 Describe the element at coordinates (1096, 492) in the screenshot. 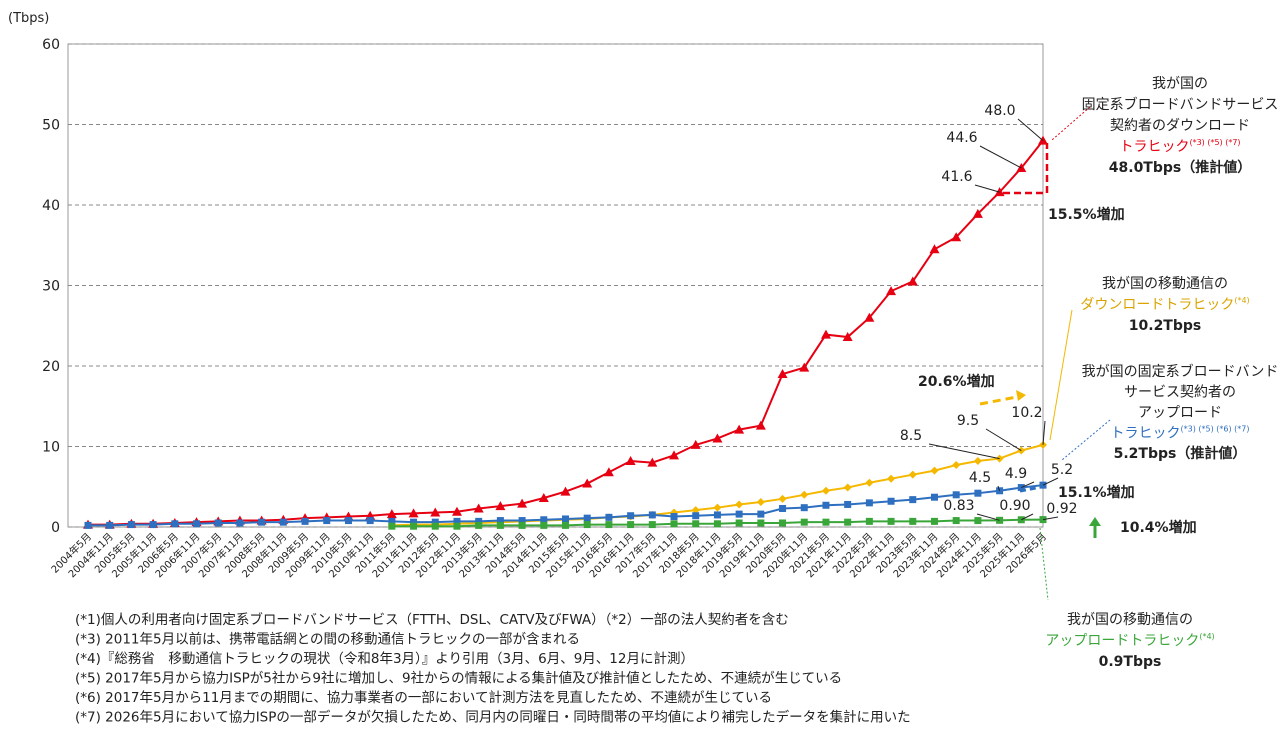

I see `growth-label: 15.1%増加` at that location.